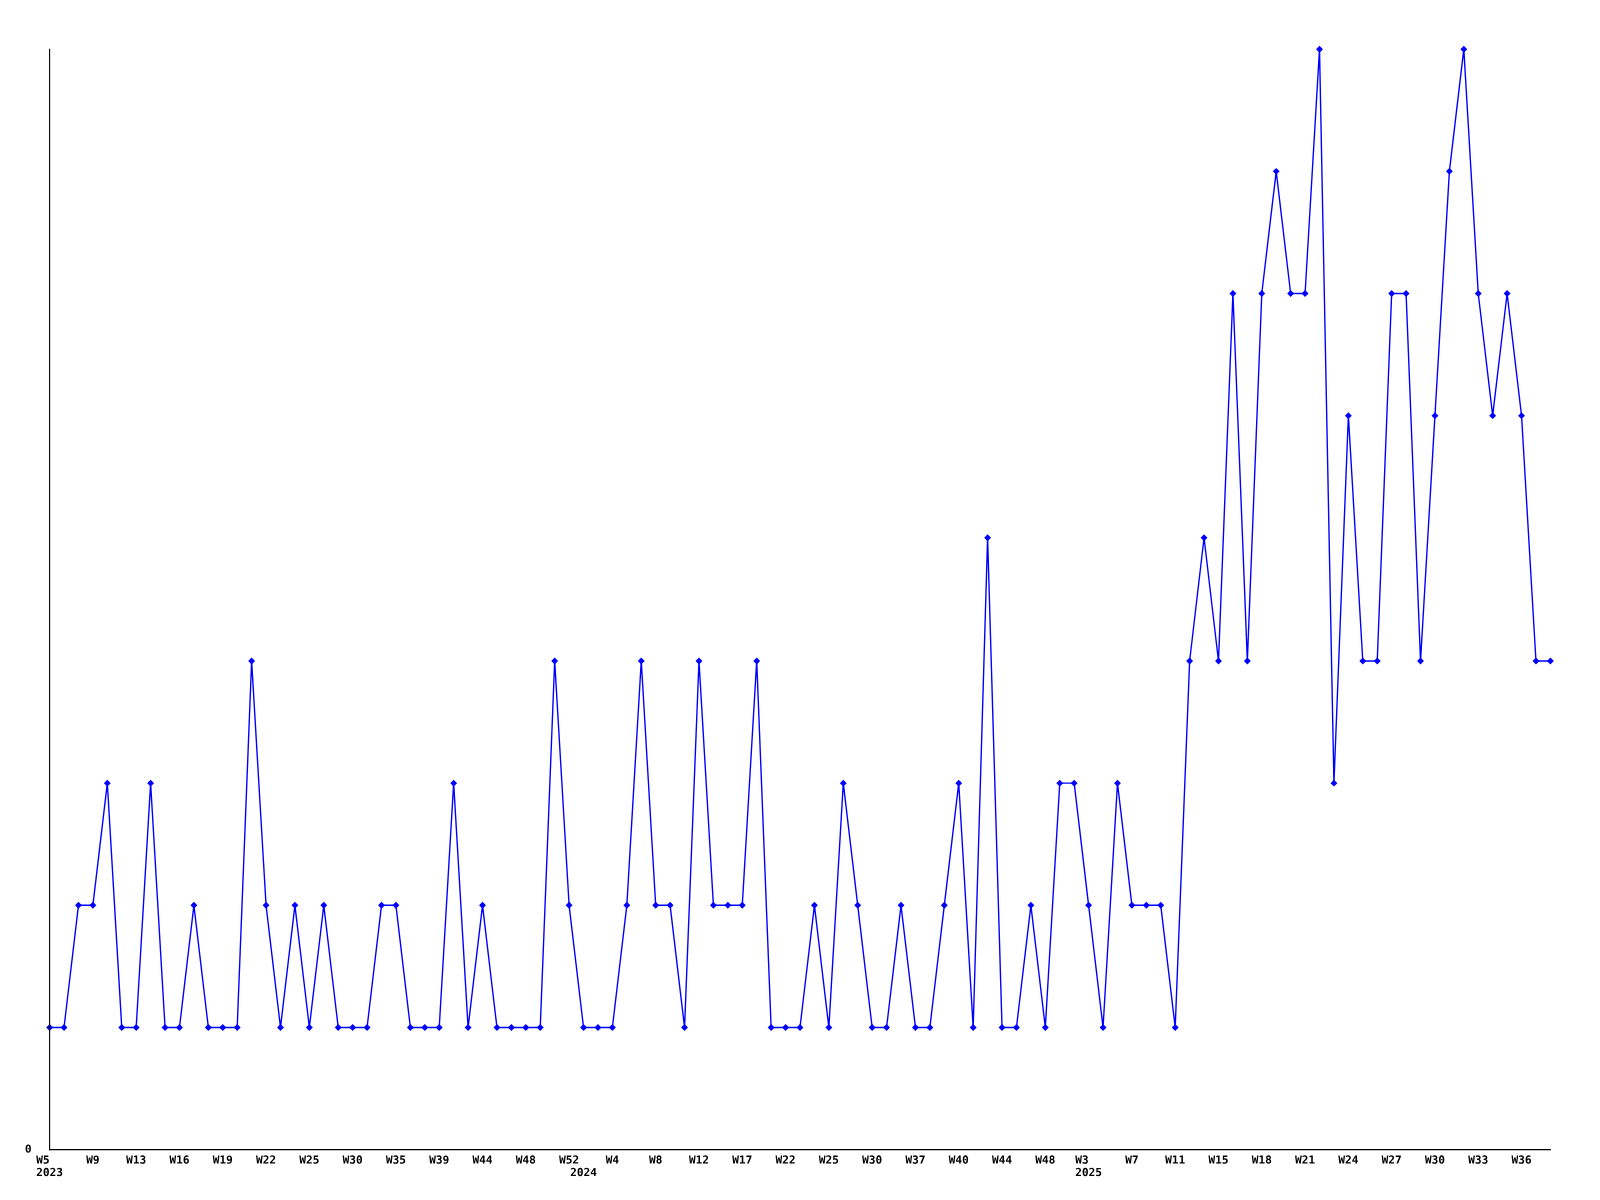 The width and height of the screenshot is (1600, 1200). What do you see at coordinates (395, 1159) in the screenshot?
I see `x-tick-label: W35` at bounding box center [395, 1159].